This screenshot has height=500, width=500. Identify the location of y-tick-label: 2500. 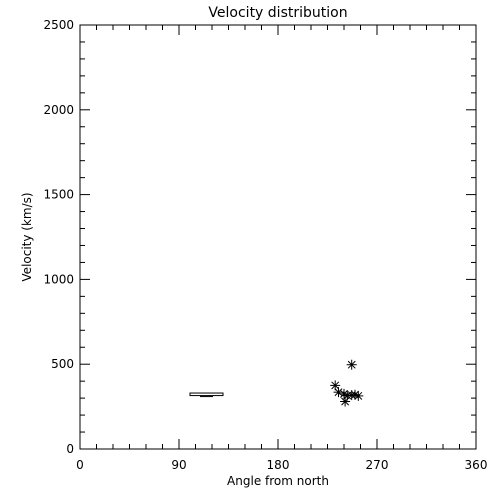
(58, 25).